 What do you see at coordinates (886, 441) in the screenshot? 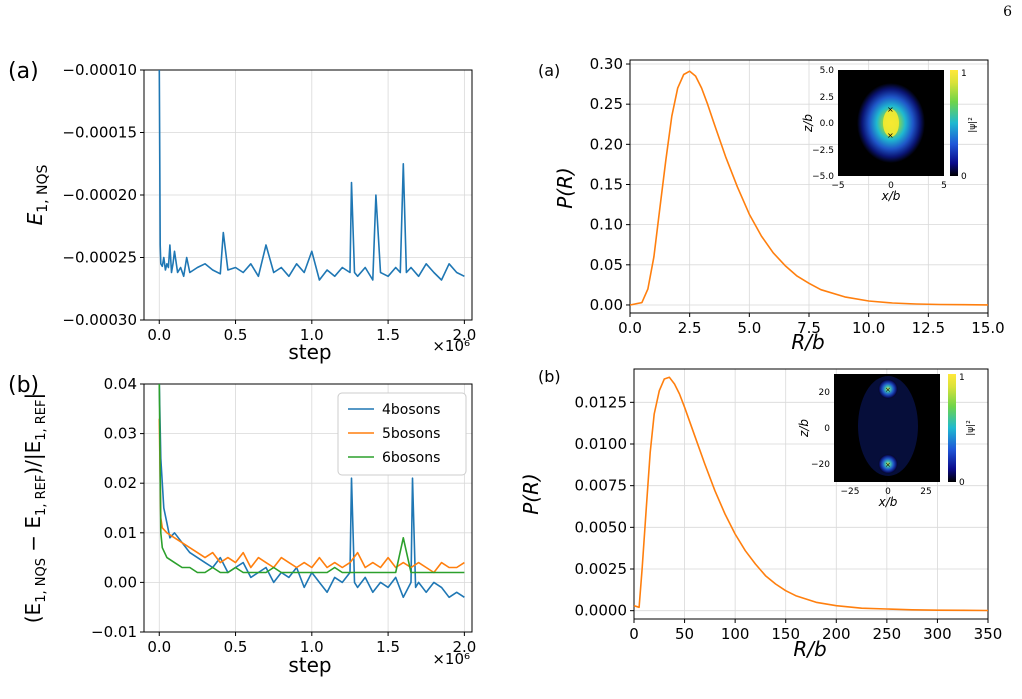
I see `inset-heatmap: × × 1 0 |ψ|² 20 0 −20 −25 0 25 x/b z/b` at bounding box center [886, 441].